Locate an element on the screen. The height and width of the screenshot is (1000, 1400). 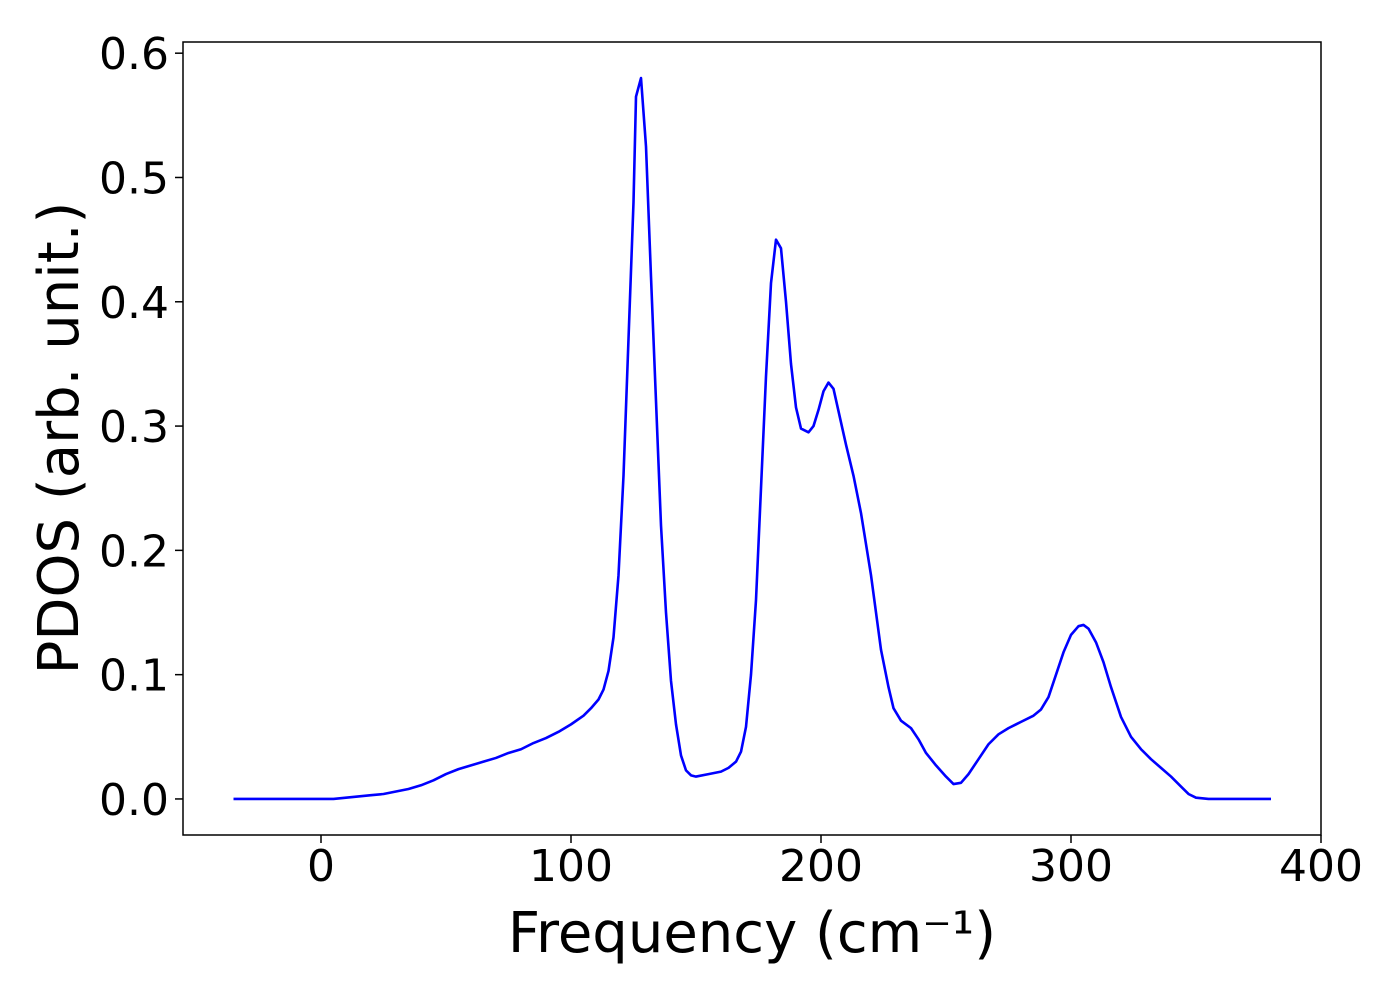
y-tick-label: 0.0 is located at coordinates (134, 800).